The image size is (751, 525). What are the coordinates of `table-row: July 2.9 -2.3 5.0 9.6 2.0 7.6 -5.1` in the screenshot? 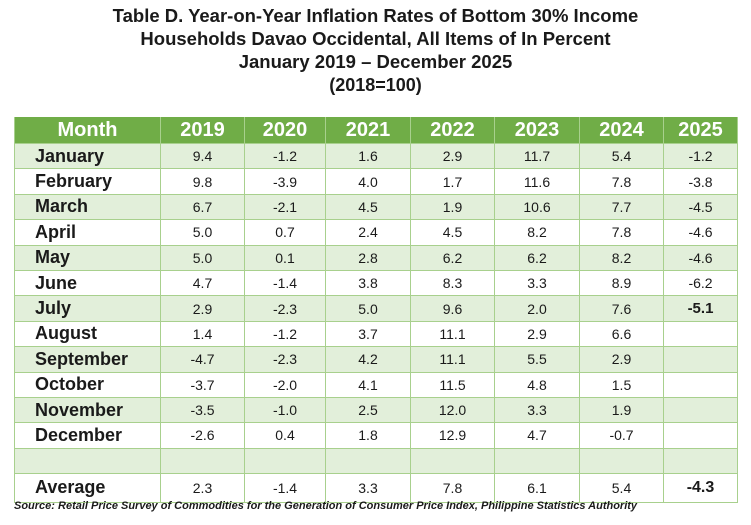 It's located at (376, 308).